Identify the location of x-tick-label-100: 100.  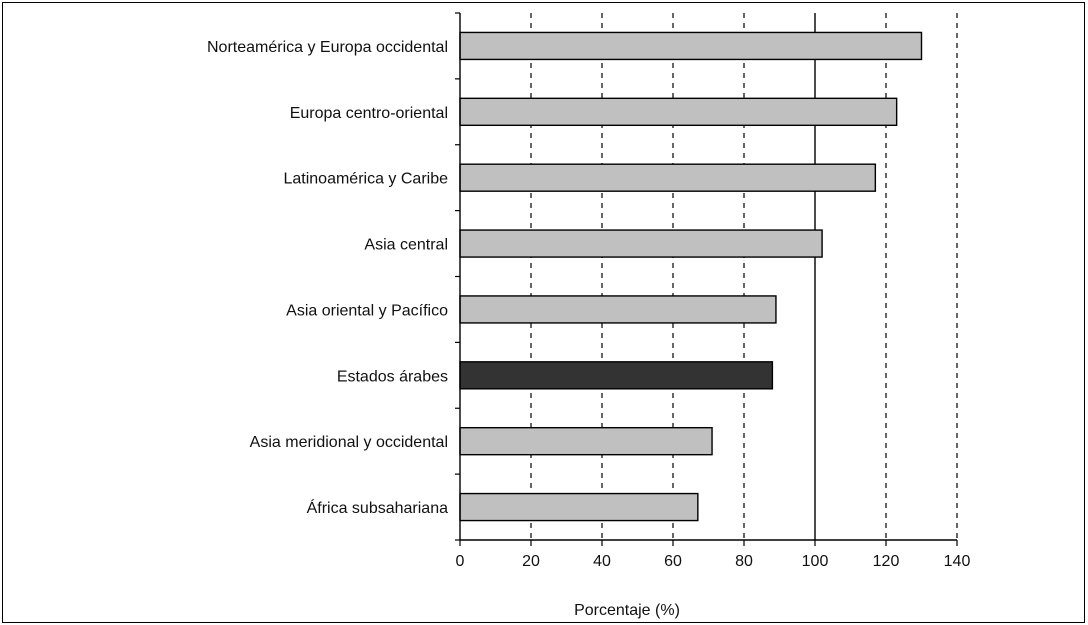
(815, 561).